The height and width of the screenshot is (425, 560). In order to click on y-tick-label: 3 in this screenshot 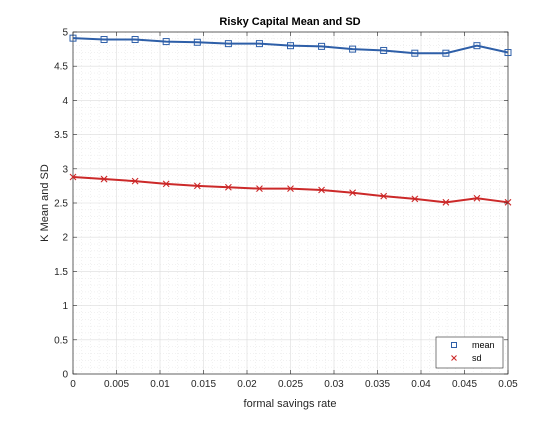, I will do `click(65, 169)`.